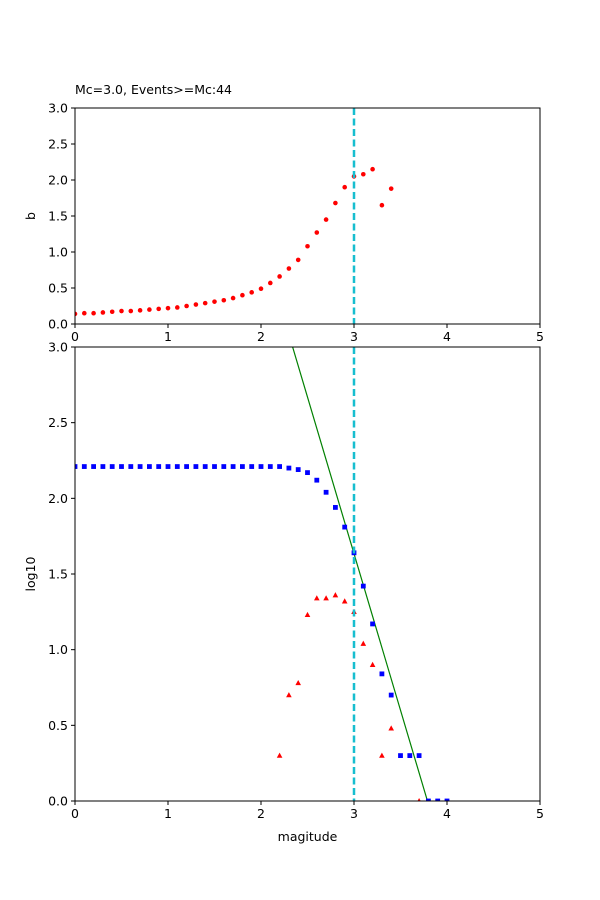  I want to click on top-x-tick-label: 5, so click(540, 336).